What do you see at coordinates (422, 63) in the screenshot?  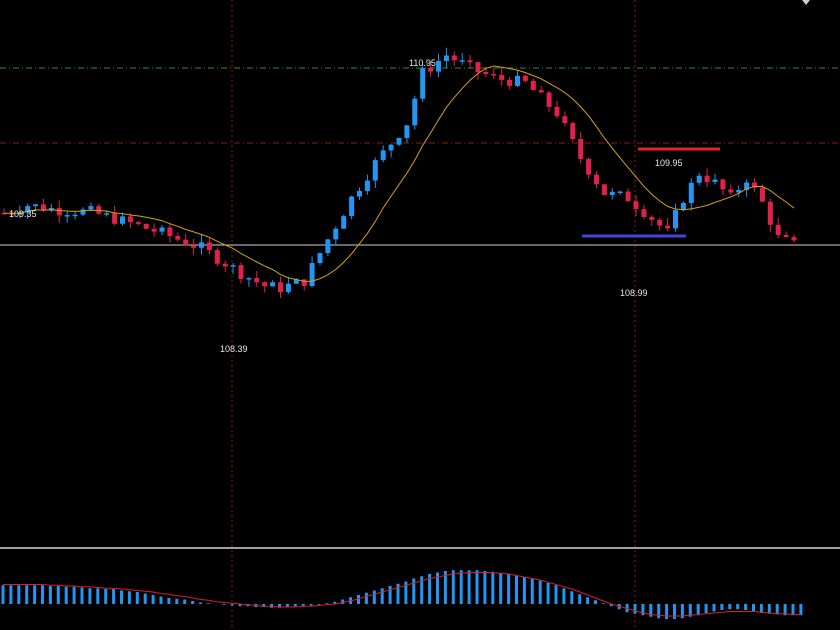 I see `high-label: 110.95` at bounding box center [422, 63].